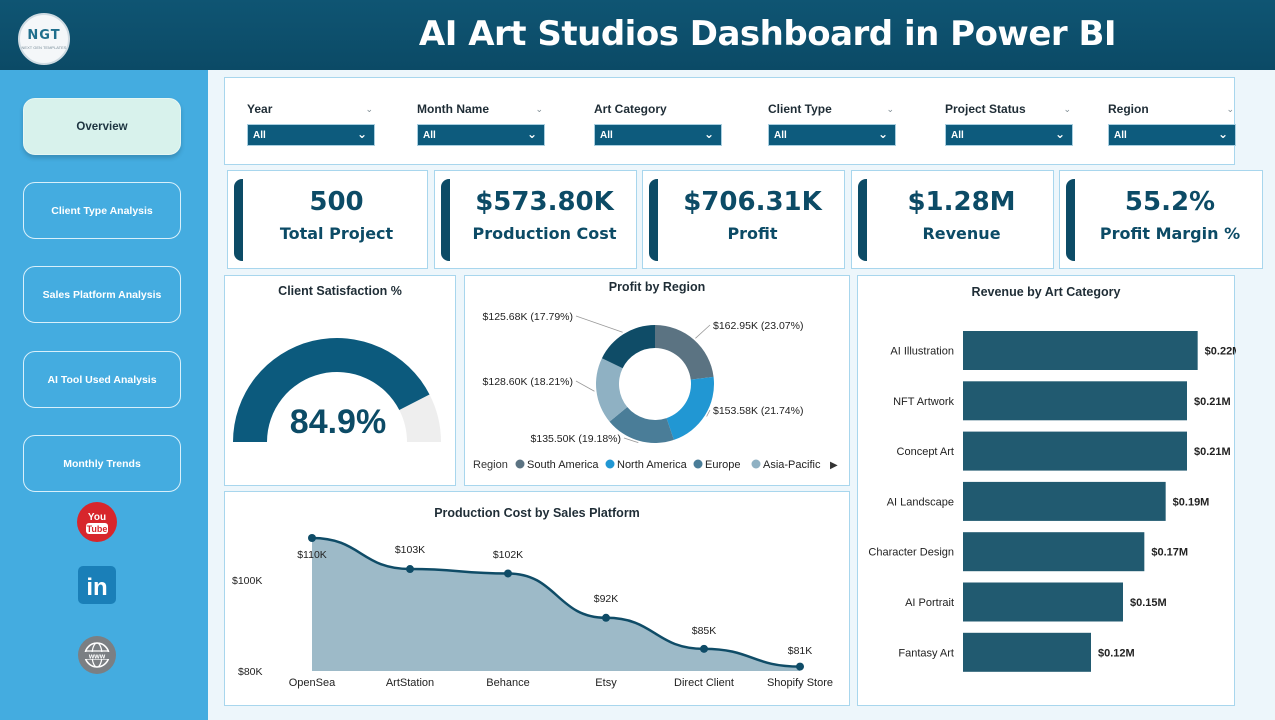 This screenshot has width=1275, height=720. Describe the element at coordinates (952, 219) in the screenshot. I see `kpi-revenue-card: $1.28M Revenue` at that location.